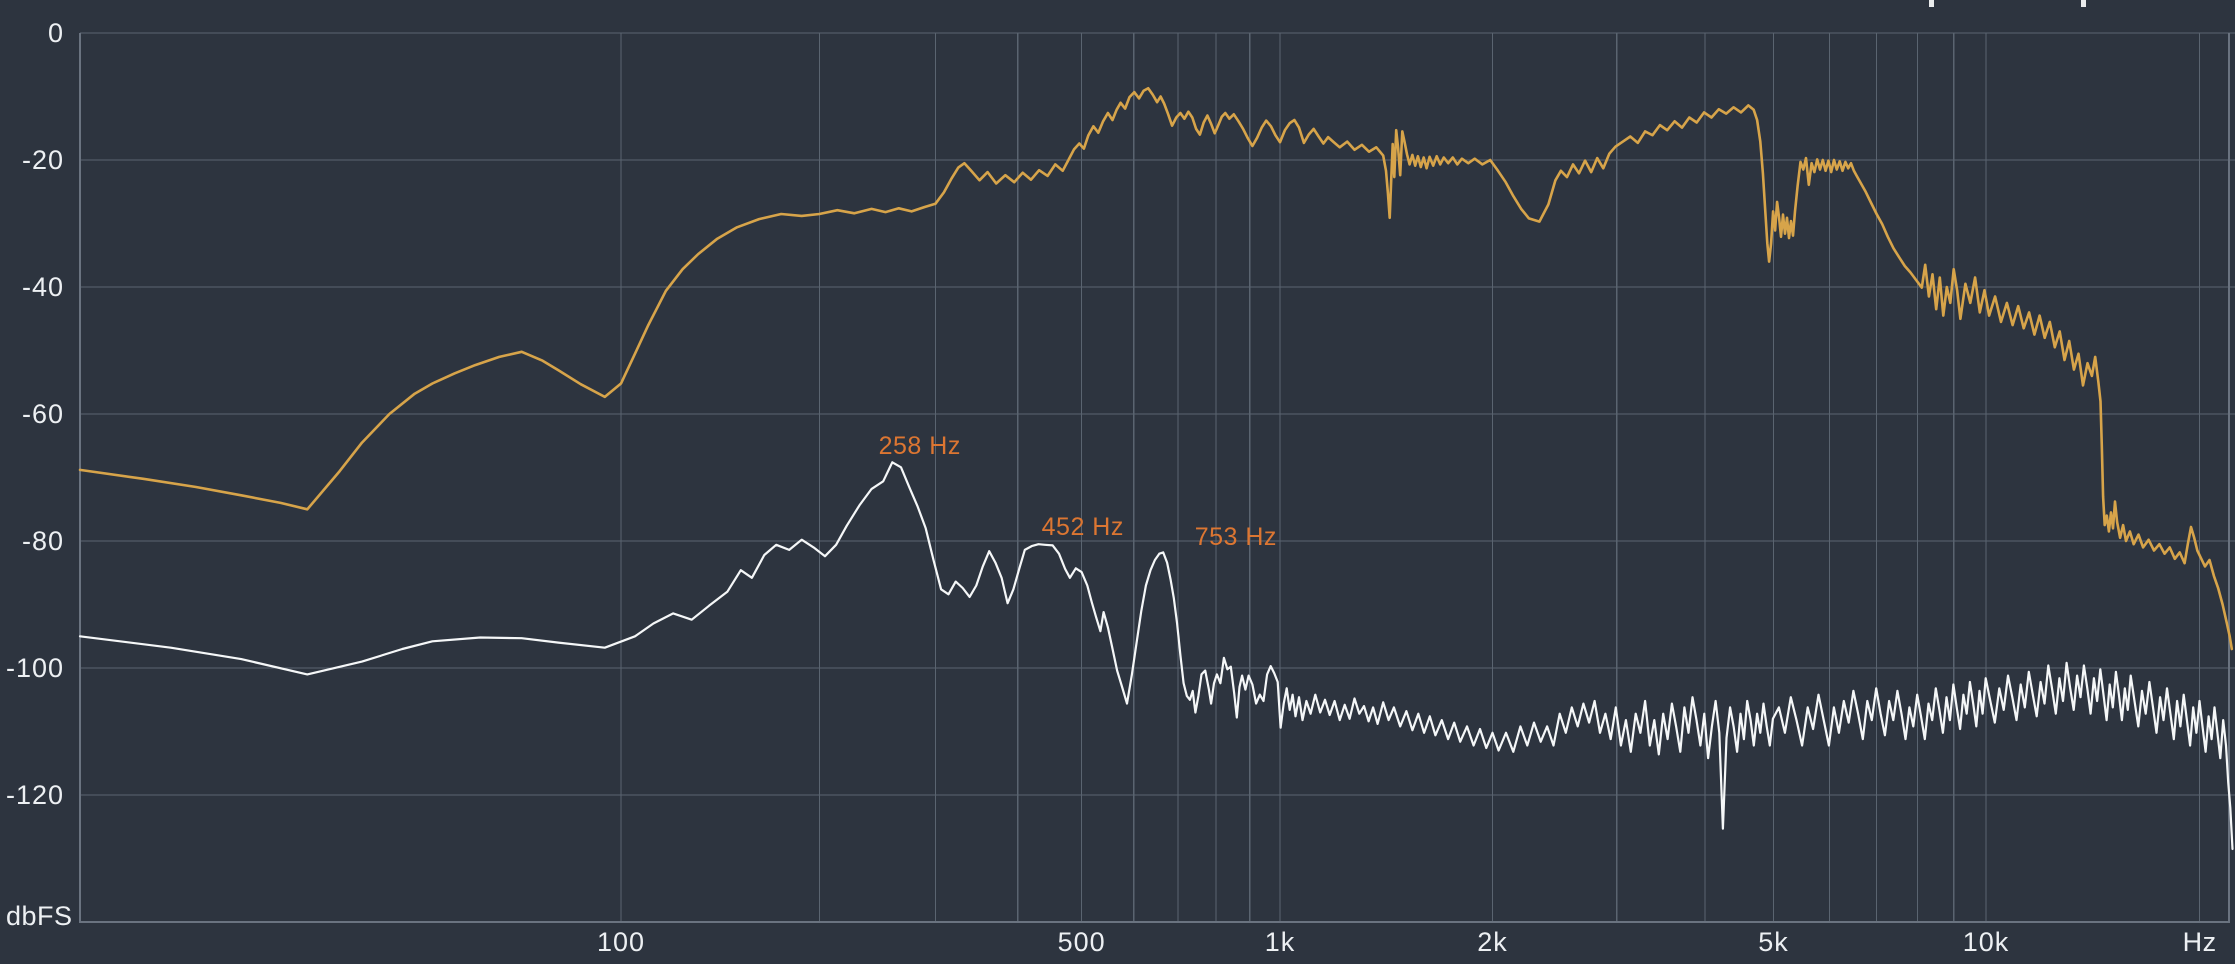  Describe the element at coordinates (43, 287) in the screenshot. I see `y-tick-label: -40` at that location.